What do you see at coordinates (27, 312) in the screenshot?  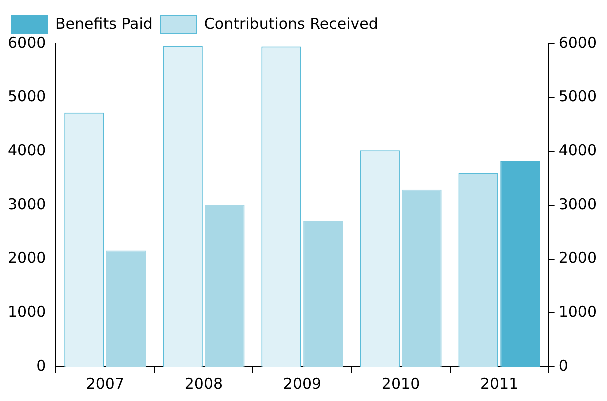 I see `y-tick-label: 1000` at bounding box center [27, 312].